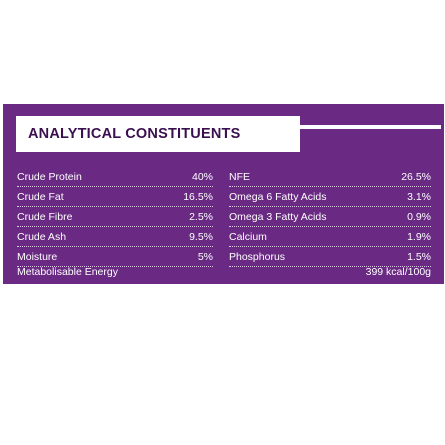 This screenshot has width=445, height=445. What do you see at coordinates (278, 217) in the screenshot?
I see `constituent-label: Omega 3 Fatty Acids` at bounding box center [278, 217].